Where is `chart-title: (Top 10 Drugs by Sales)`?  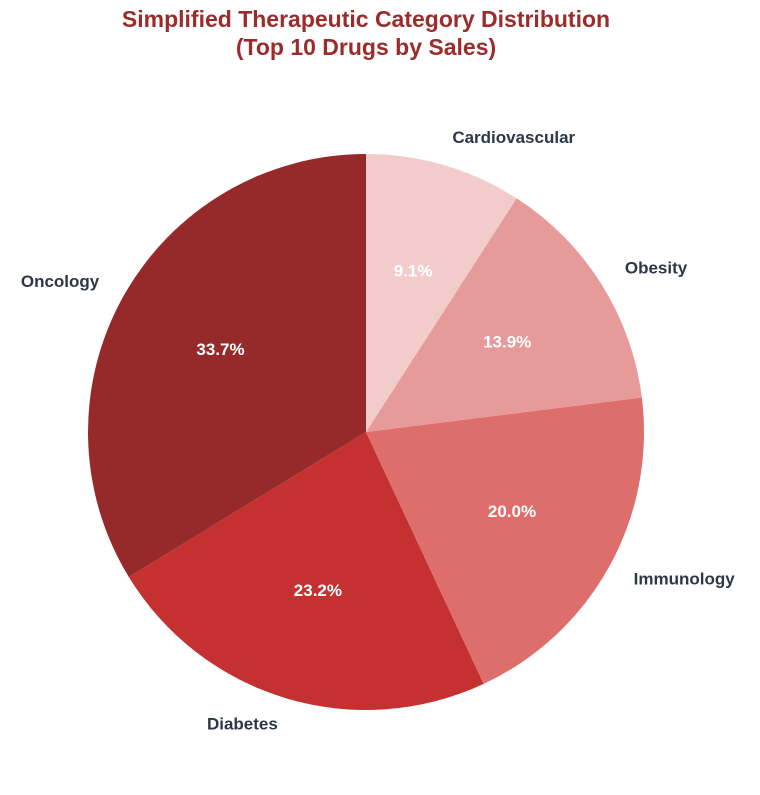 chart-title: (Top 10 Drugs by Sales) is located at coordinates (366, 47).